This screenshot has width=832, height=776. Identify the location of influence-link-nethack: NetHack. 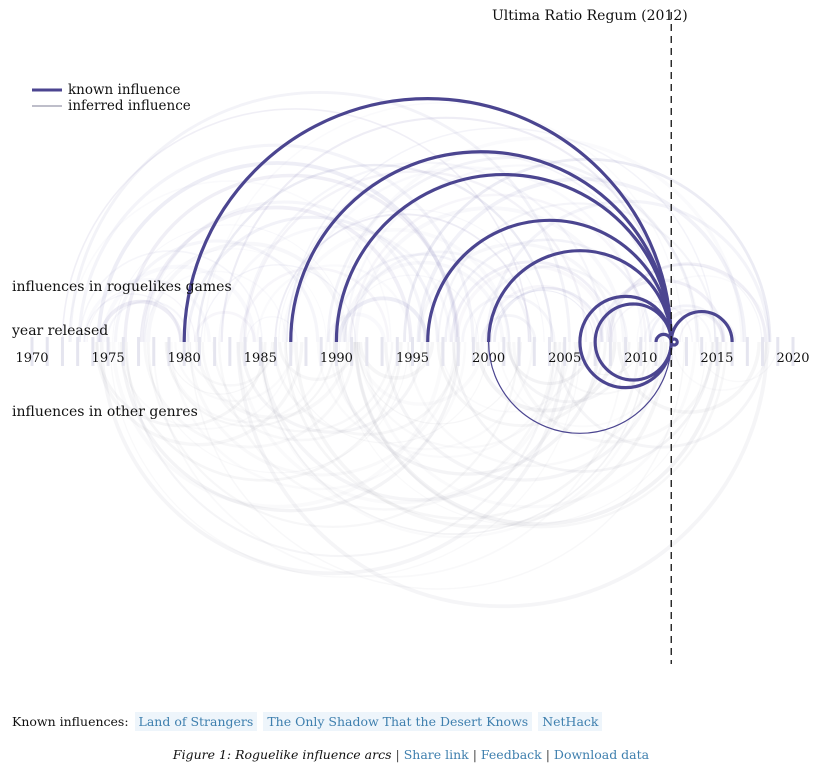
(570, 721).